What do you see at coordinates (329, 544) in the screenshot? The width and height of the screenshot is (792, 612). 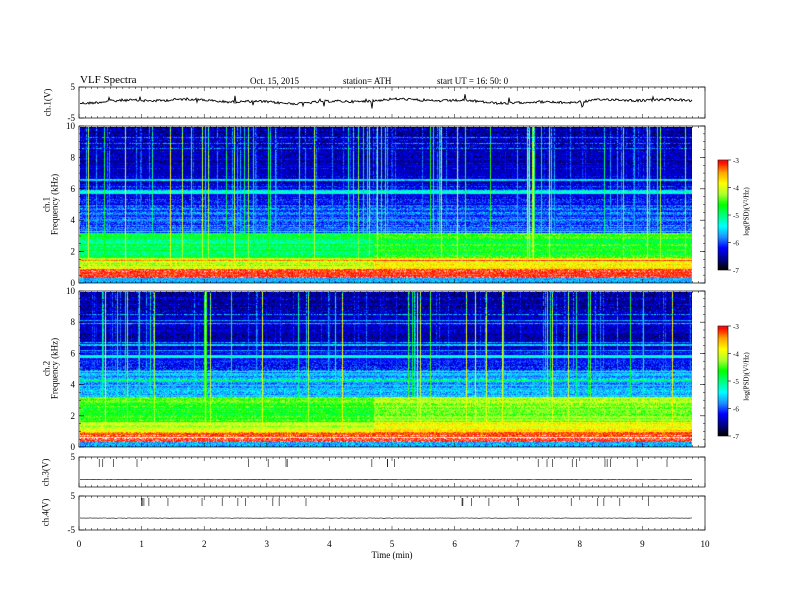 I see `x-tick-label: 4` at bounding box center [329, 544].